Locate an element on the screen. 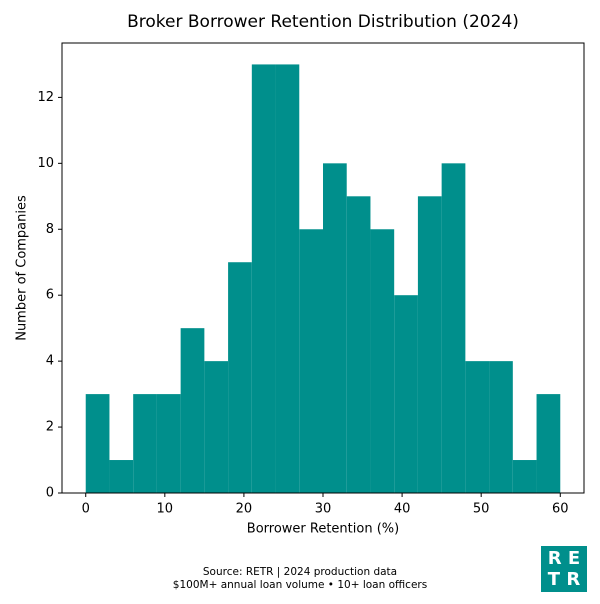 This screenshot has width=600, height=604. x-axis-label: Borrower Retention (%) is located at coordinates (323, 529).